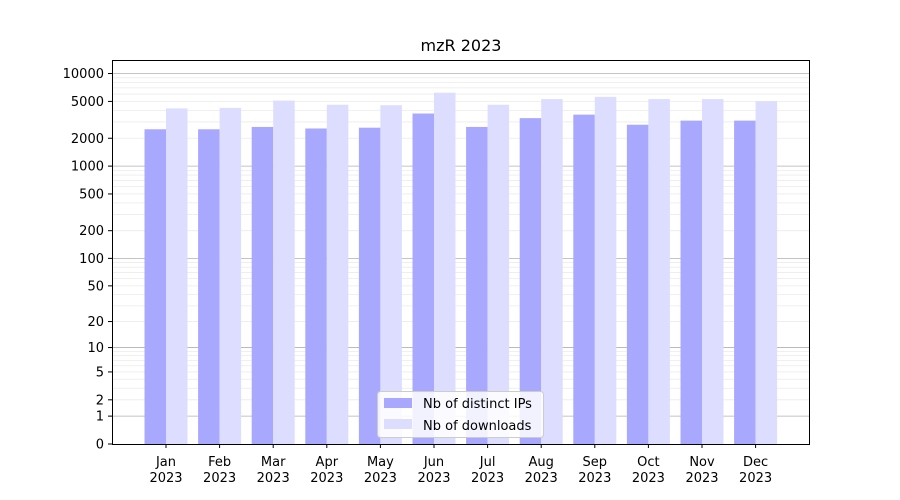  Describe the element at coordinates (87, 102) in the screenshot. I see `y-tick-label: 5000` at that location.